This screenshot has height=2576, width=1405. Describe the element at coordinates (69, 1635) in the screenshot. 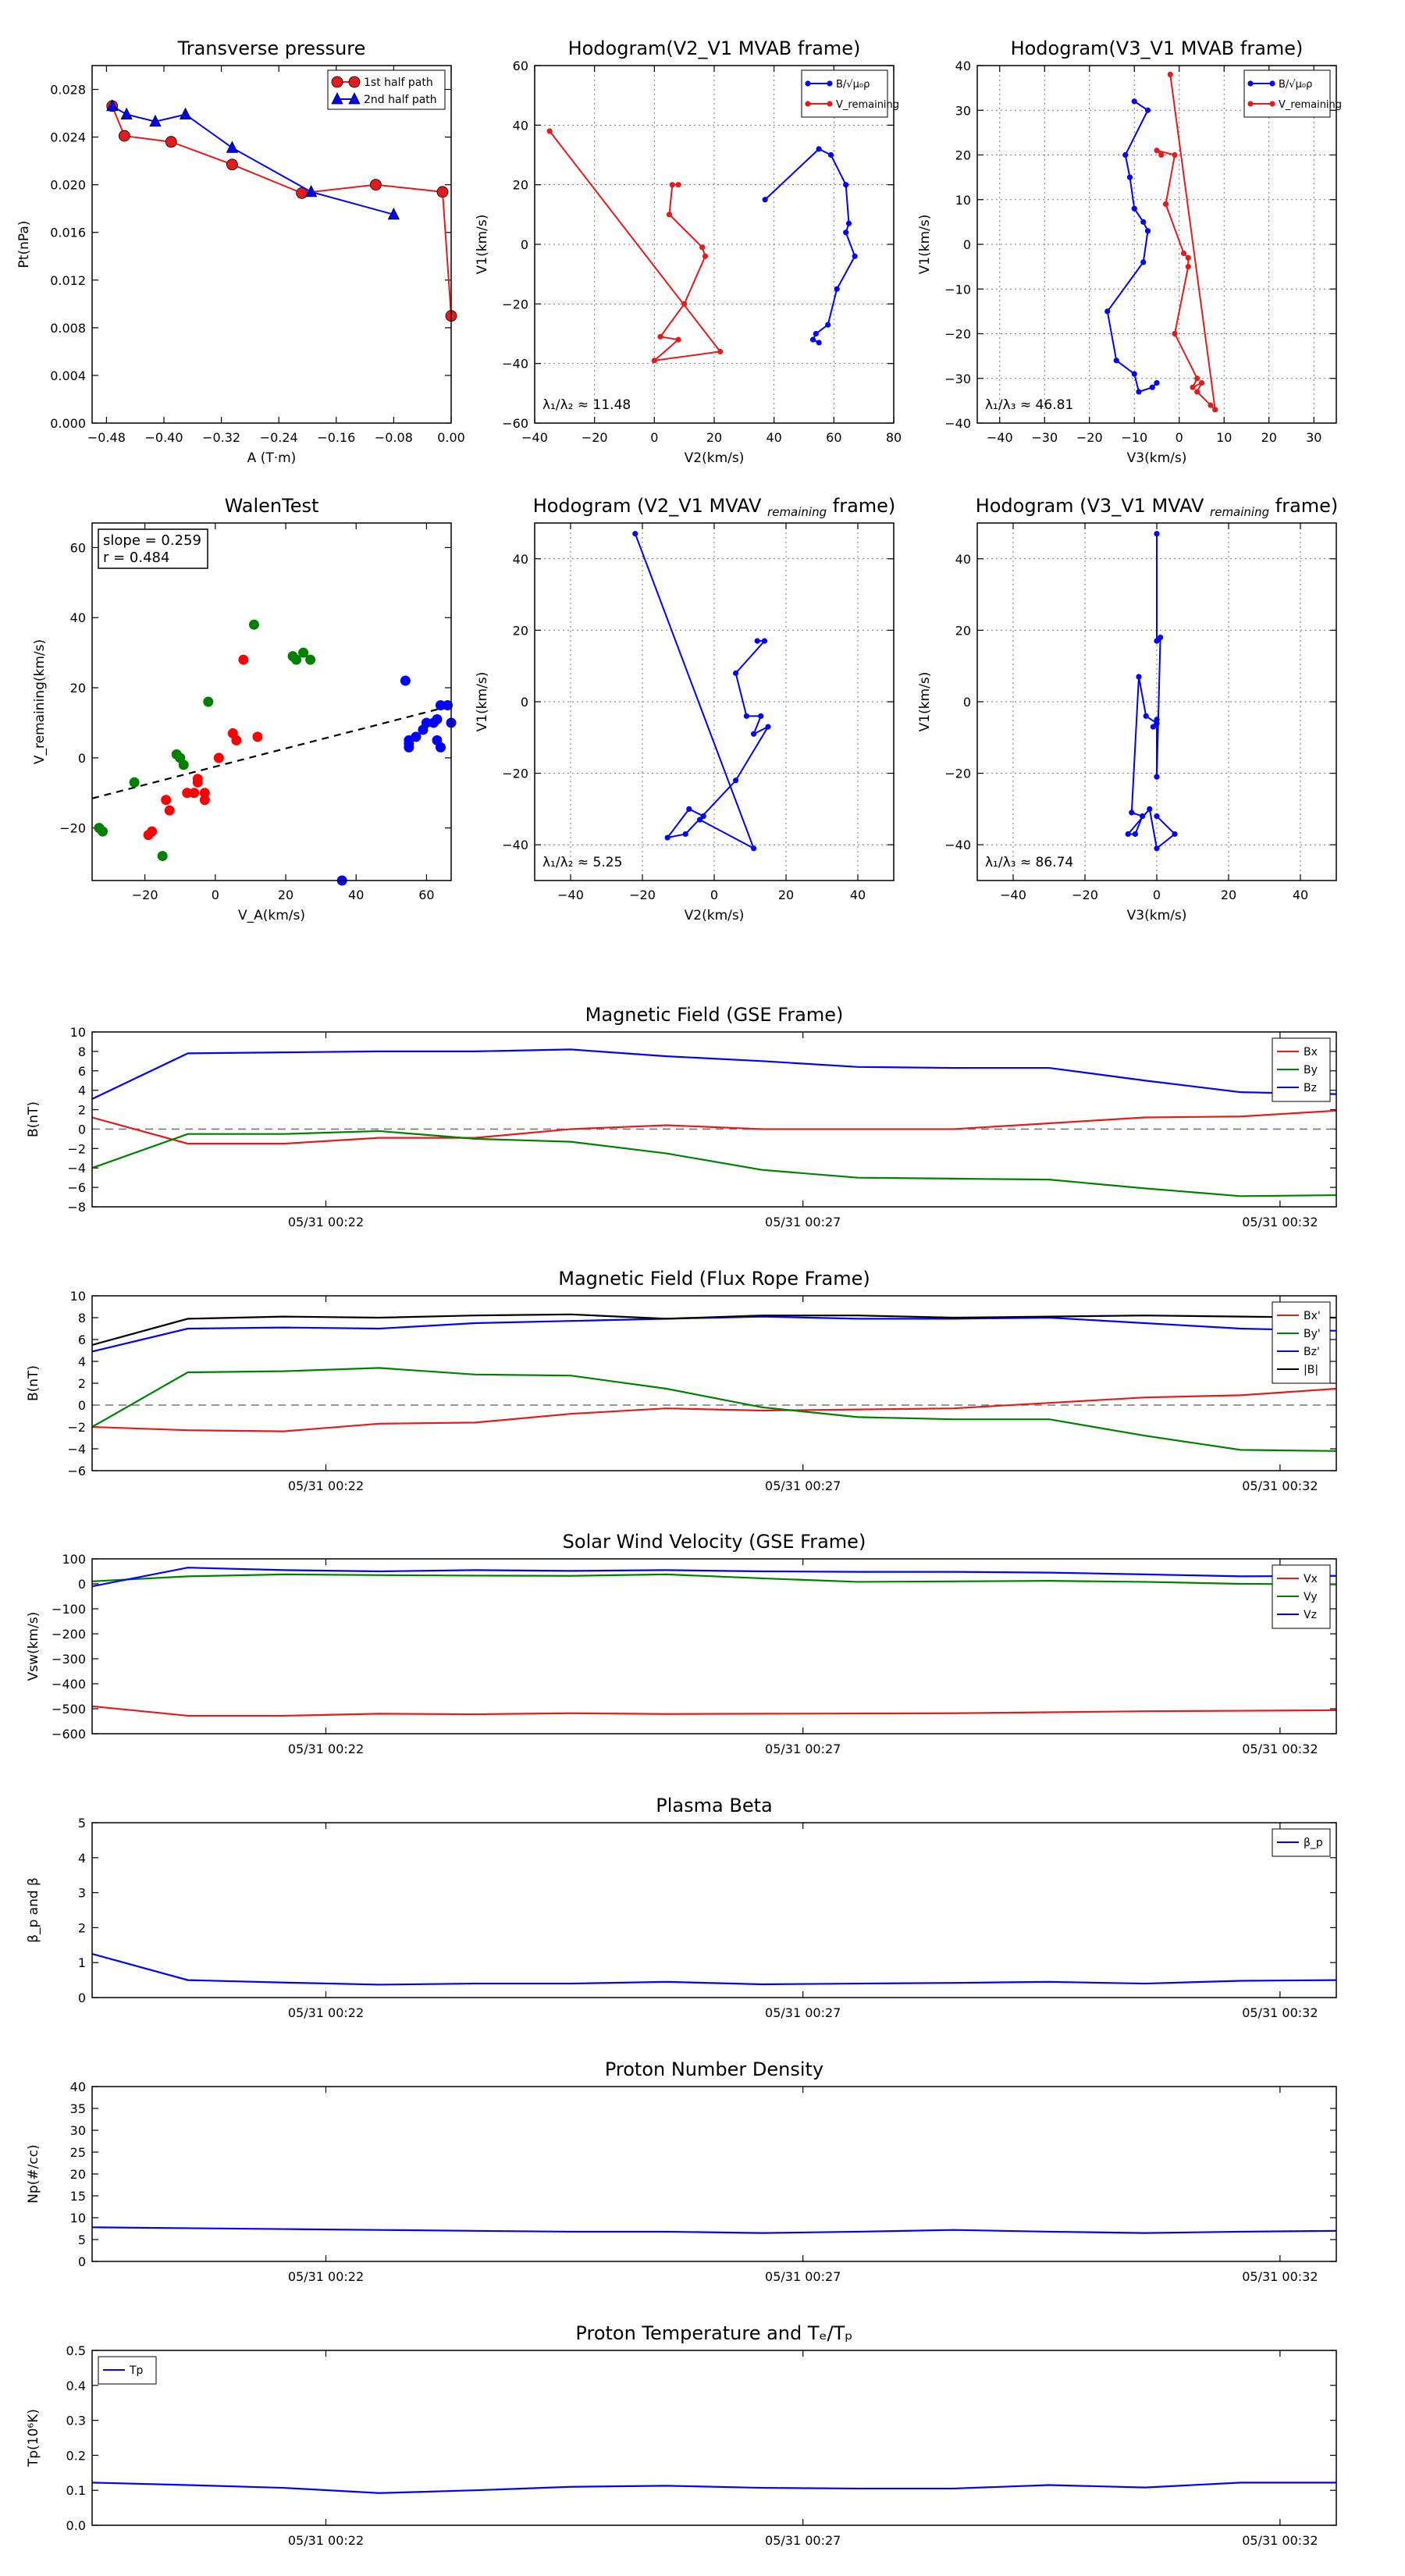

I see `y-tick-label: −200` at that location.